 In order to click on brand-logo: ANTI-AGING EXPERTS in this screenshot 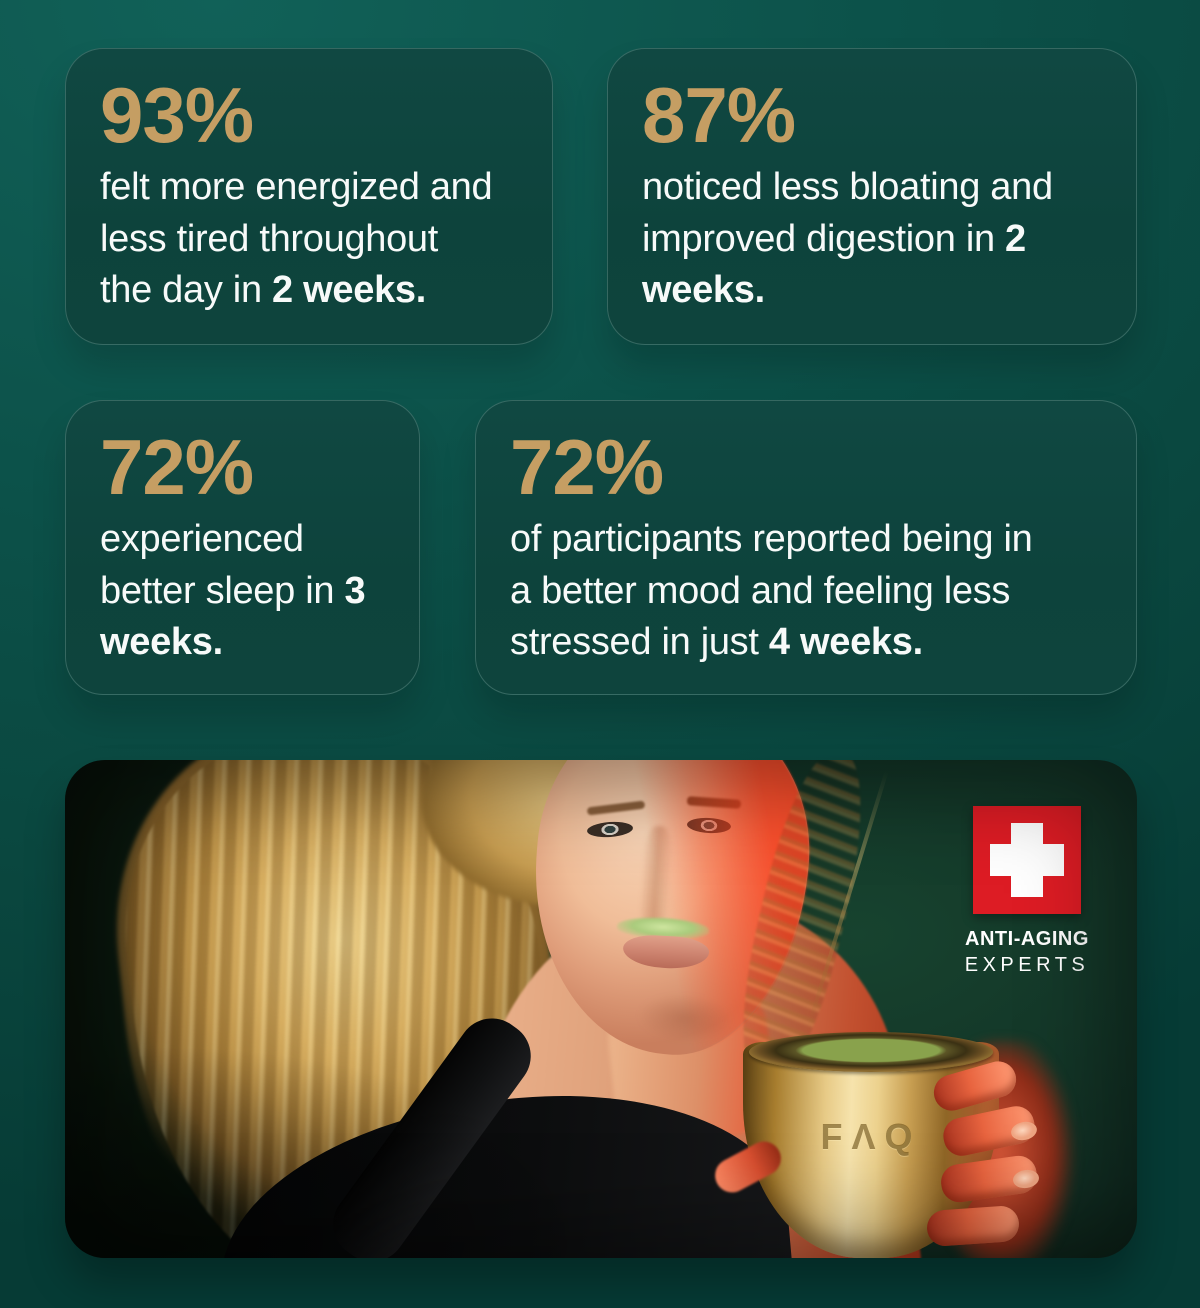, I will do `click(1027, 896)`.